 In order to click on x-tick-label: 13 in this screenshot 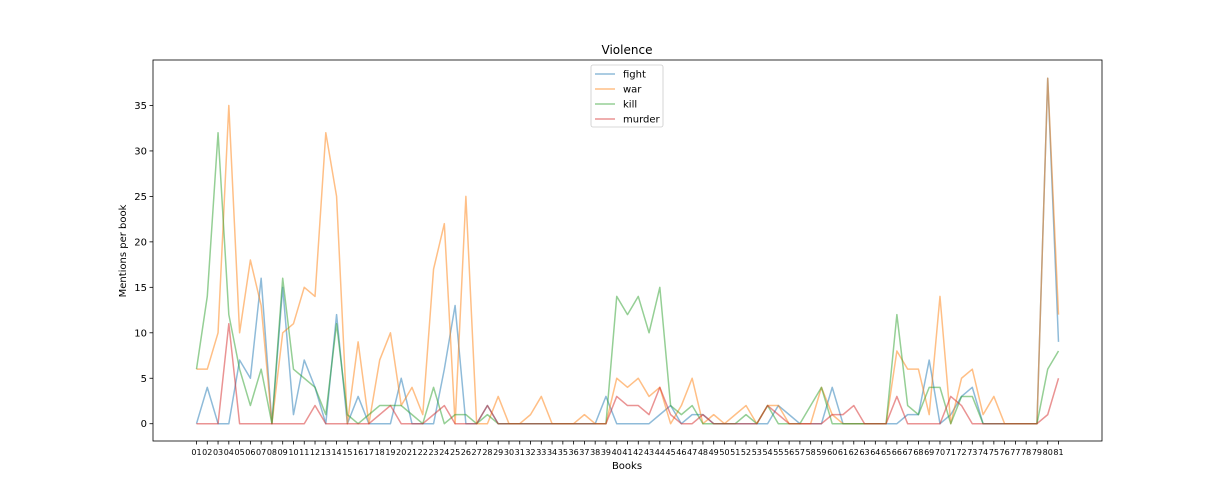, I will do `click(326, 452)`.